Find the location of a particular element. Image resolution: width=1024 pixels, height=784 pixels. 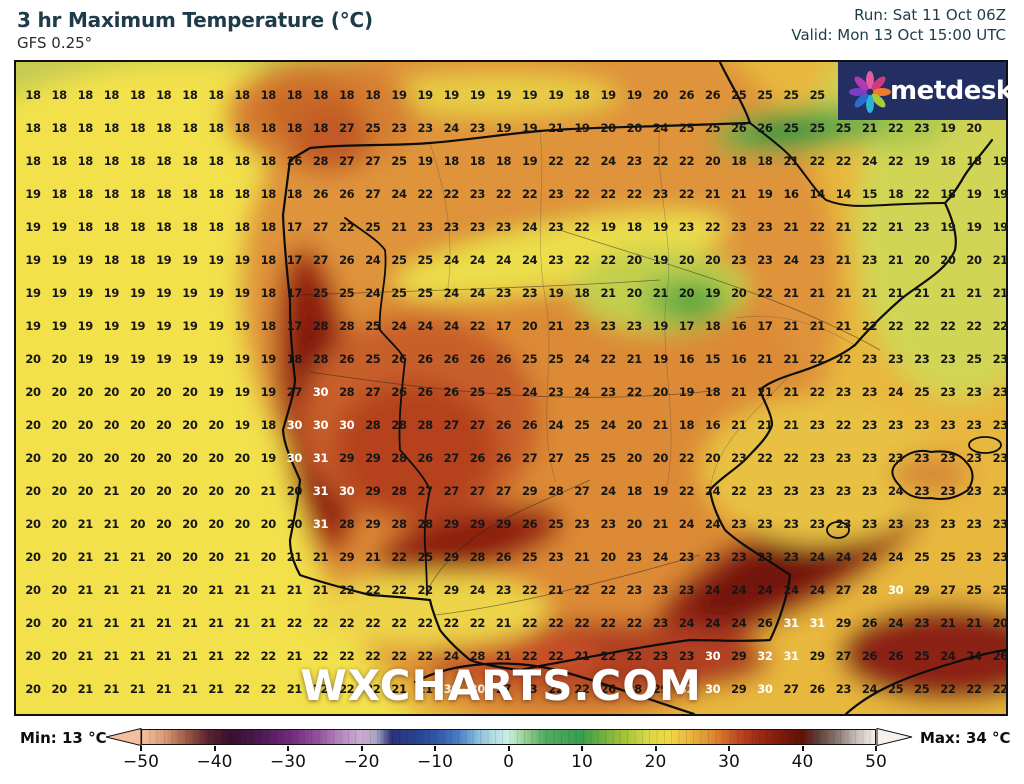

temp-value: 17 is located at coordinates (294, 326).